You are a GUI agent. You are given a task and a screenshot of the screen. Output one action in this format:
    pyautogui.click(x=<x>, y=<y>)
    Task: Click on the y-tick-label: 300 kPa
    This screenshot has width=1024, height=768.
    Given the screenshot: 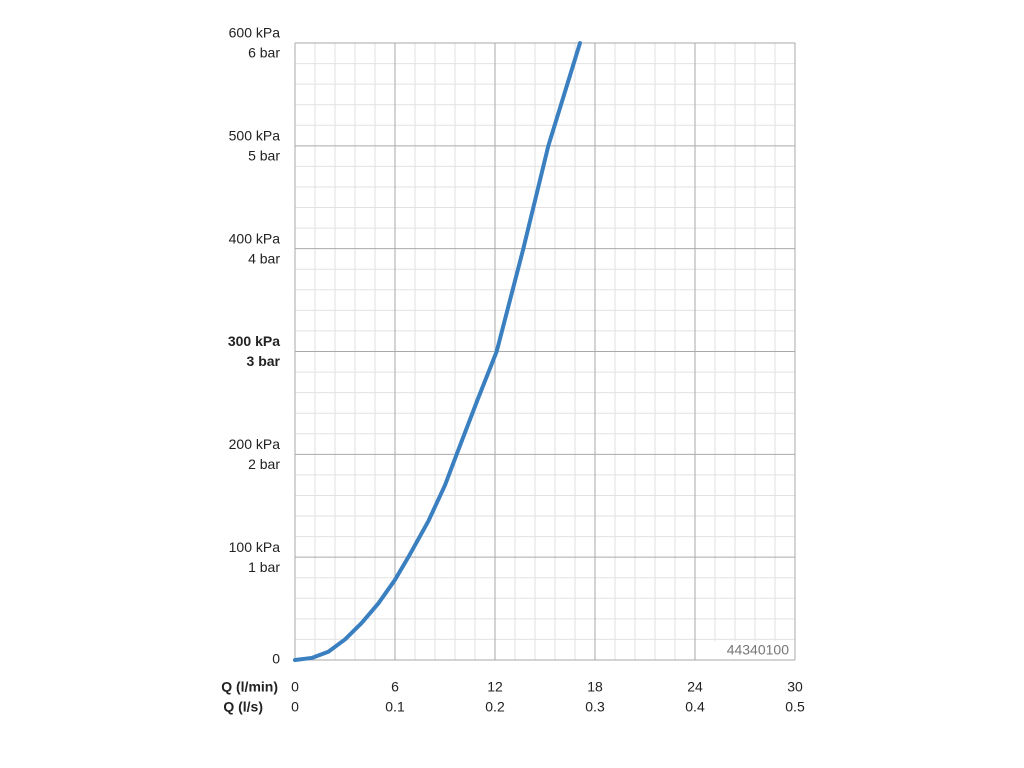 What is the action you would take?
    pyautogui.click(x=254, y=341)
    